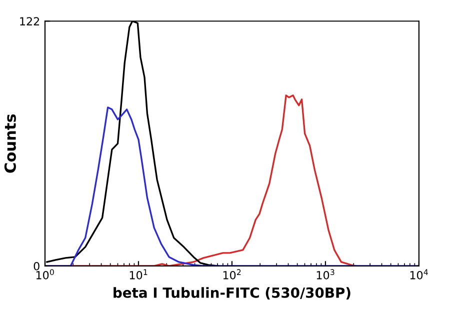  I want to click on x-tick-label: 10$^{0}$, so click(45, 274).